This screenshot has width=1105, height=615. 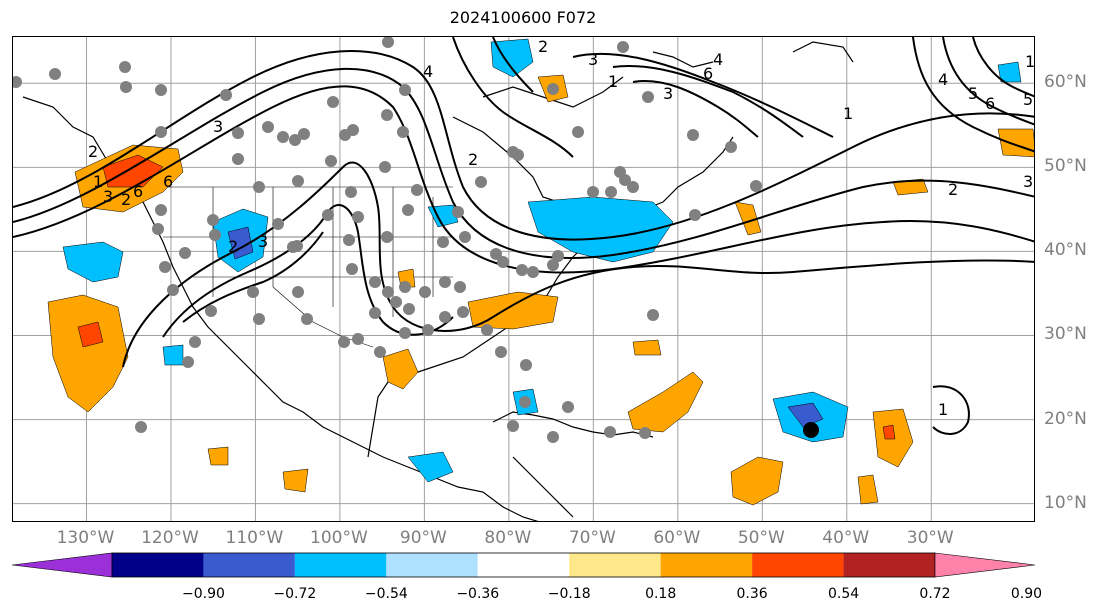 I want to click on longitude-tick-label: 80°W, so click(x=508, y=538).